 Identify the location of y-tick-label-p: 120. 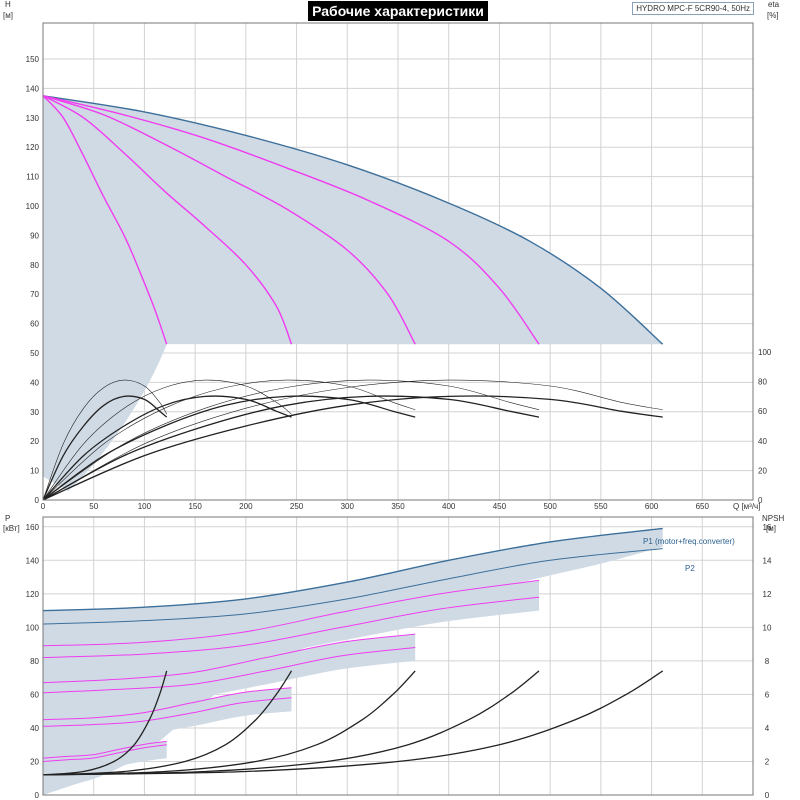
(33, 594).